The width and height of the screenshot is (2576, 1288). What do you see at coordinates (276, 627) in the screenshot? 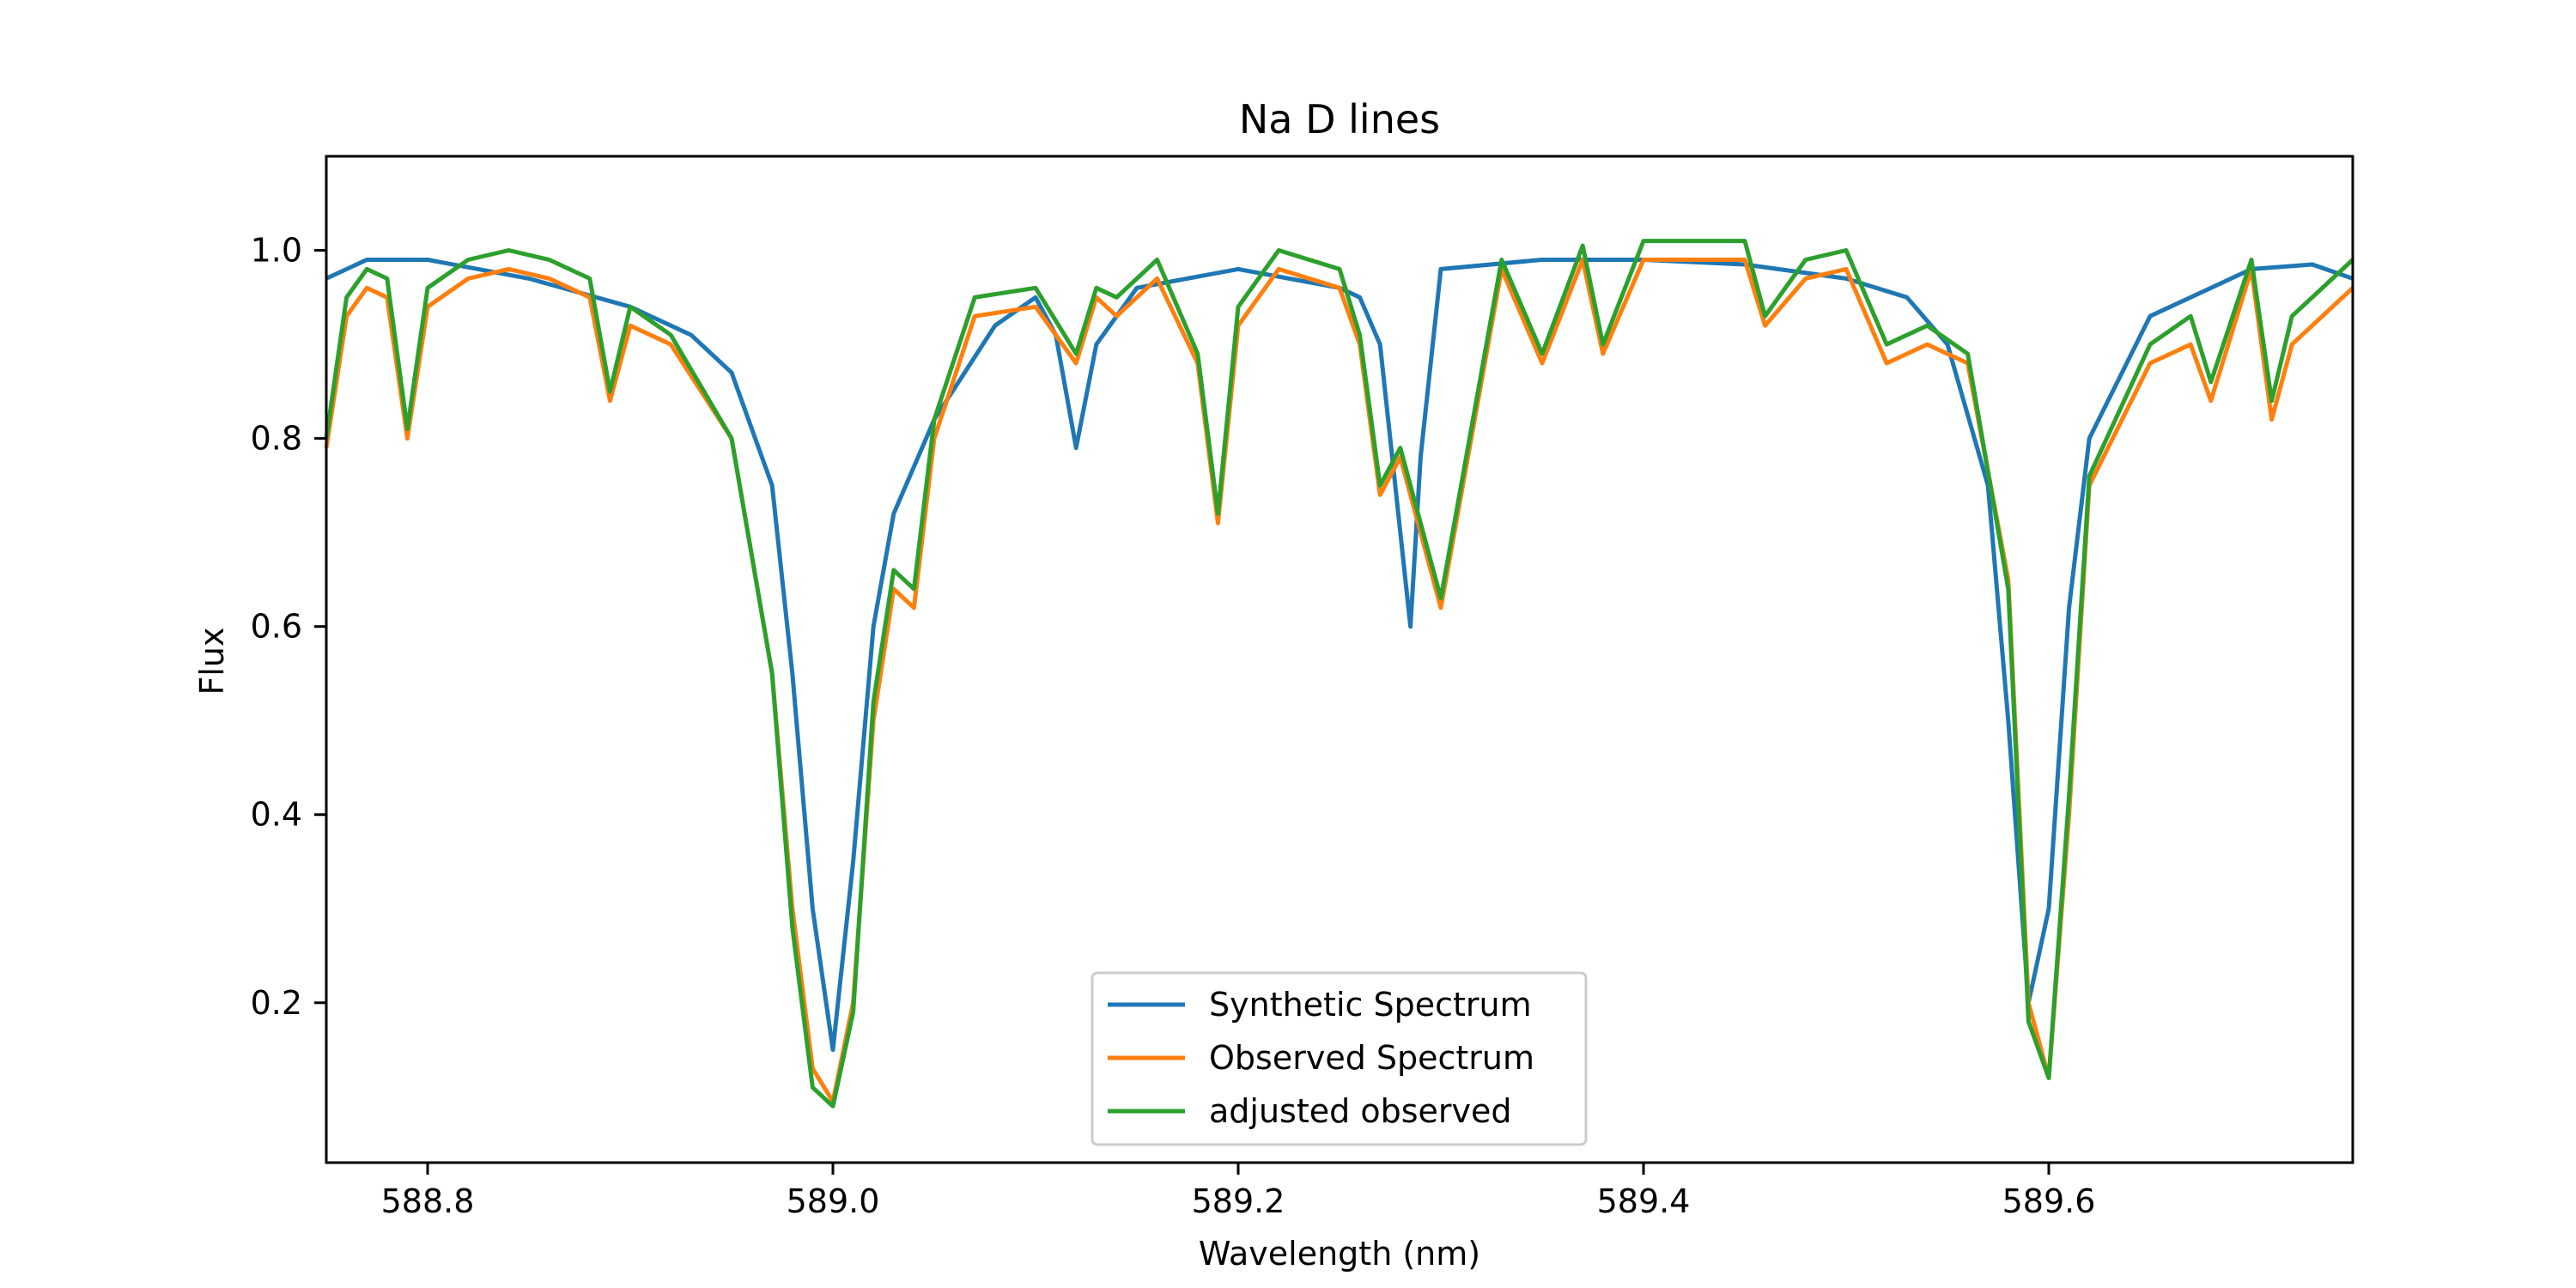
I see `y-tick-label: 0.6` at bounding box center [276, 627].